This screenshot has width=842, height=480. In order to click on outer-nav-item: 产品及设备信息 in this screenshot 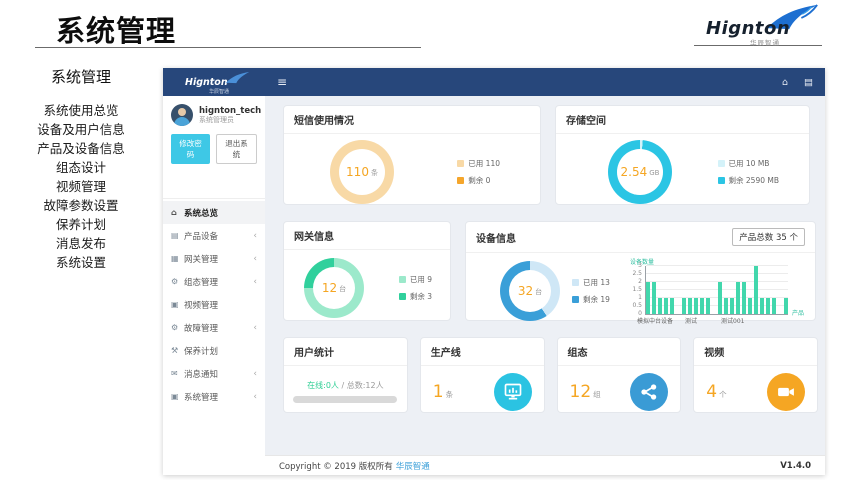, I will do `click(81, 148)`.